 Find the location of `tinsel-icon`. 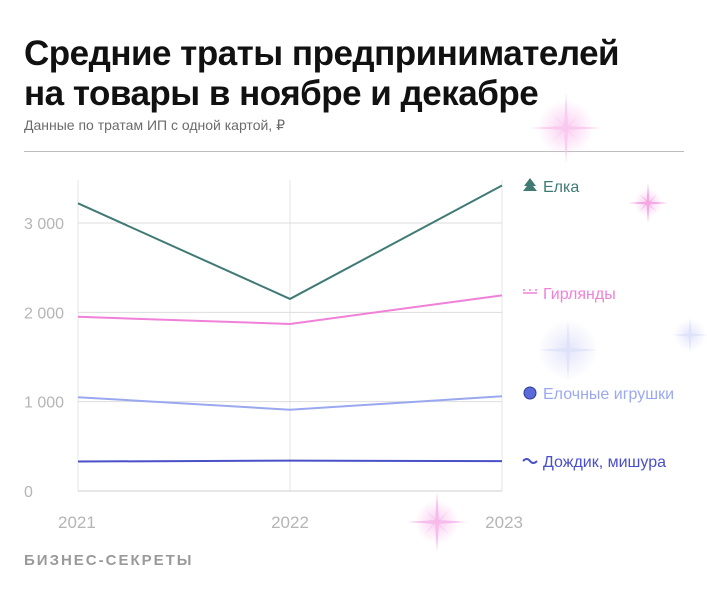

tinsel-icon is located at coordinates (530, 461).